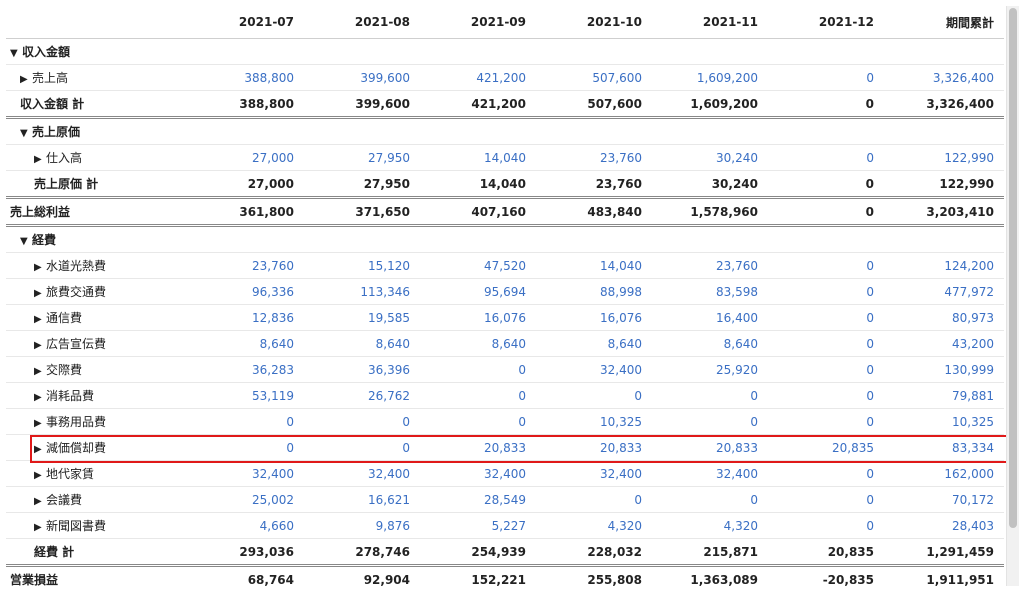 The image size is (1024, 592). What do you see at coordinates (246, 396) in the screenshot?
I see `cell-value: 53,119` at bounding box center [246, 396].